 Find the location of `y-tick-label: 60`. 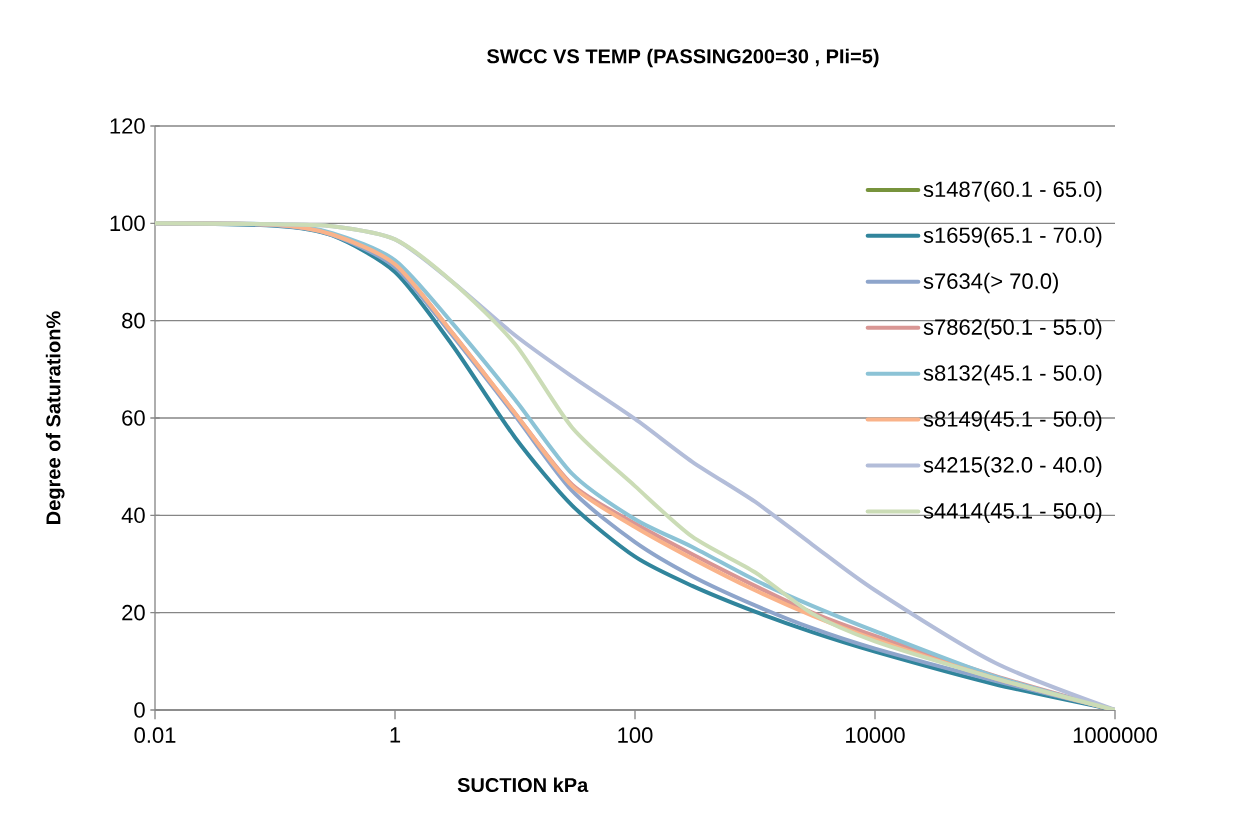

y-tick-label: 60 is located at coordinates (133, 418).